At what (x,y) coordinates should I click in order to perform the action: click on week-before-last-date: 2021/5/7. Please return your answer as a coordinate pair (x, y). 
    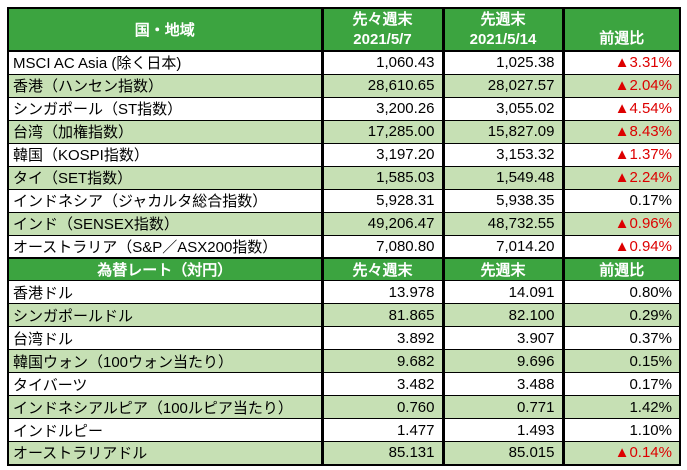
    Looking at the image, I should click on (382, 39).